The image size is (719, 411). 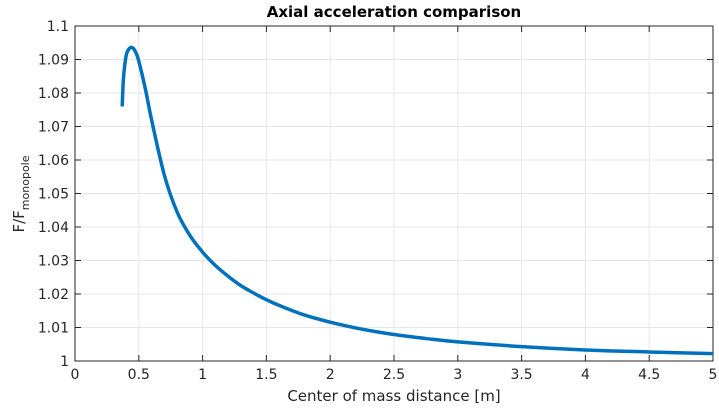 I want to click on x-tick-label-4: 2, so click(x=330, y=375).